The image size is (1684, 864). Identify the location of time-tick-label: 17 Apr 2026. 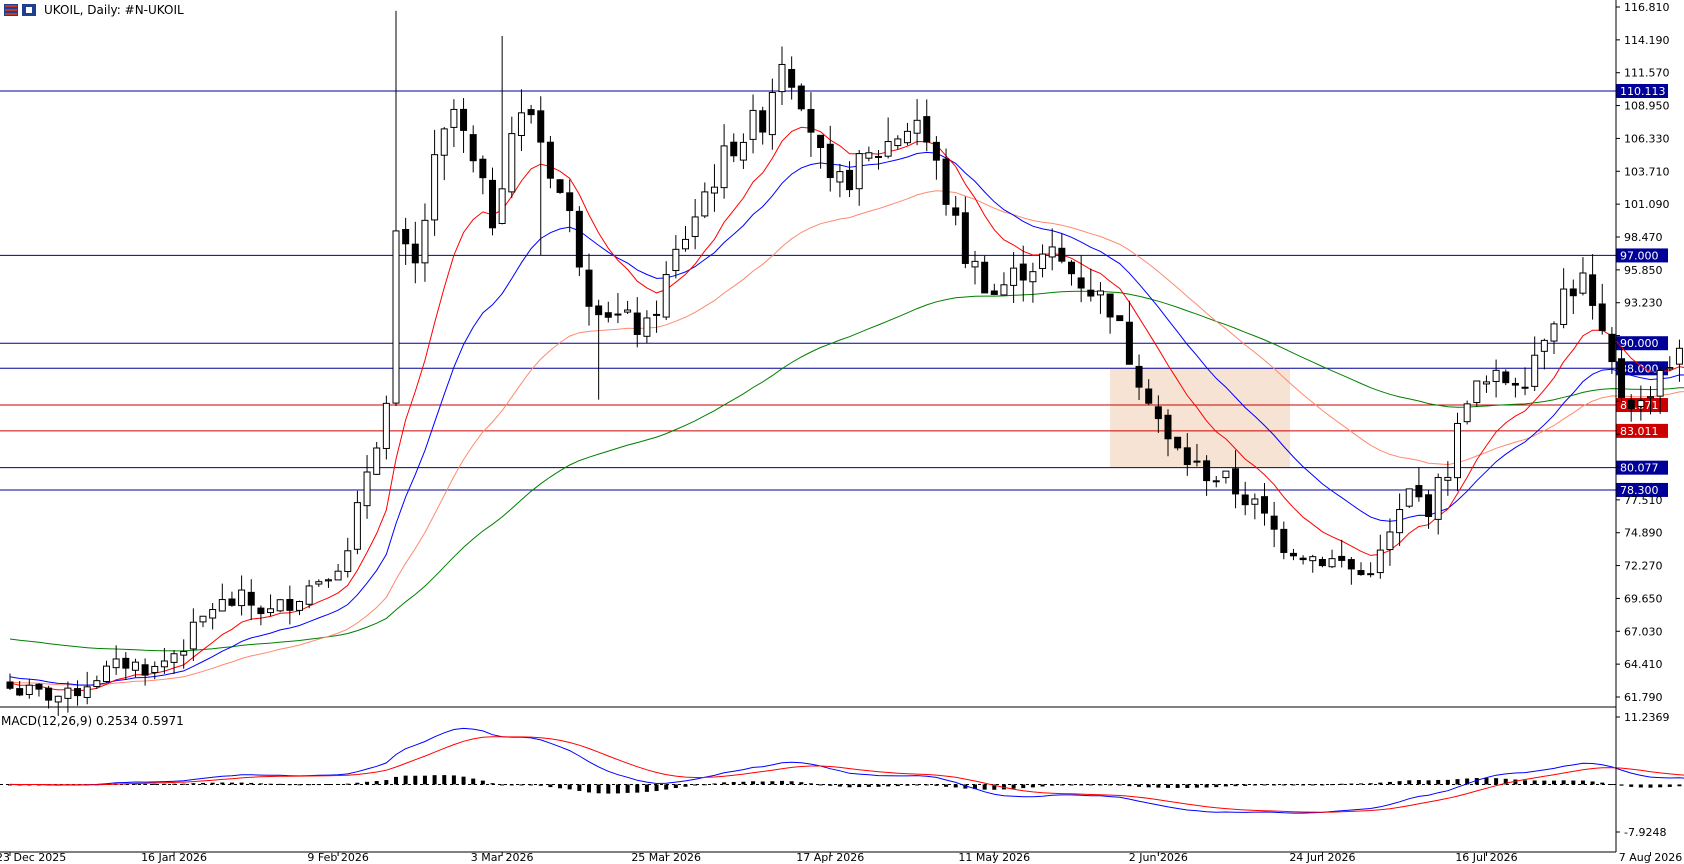
(830, 857).